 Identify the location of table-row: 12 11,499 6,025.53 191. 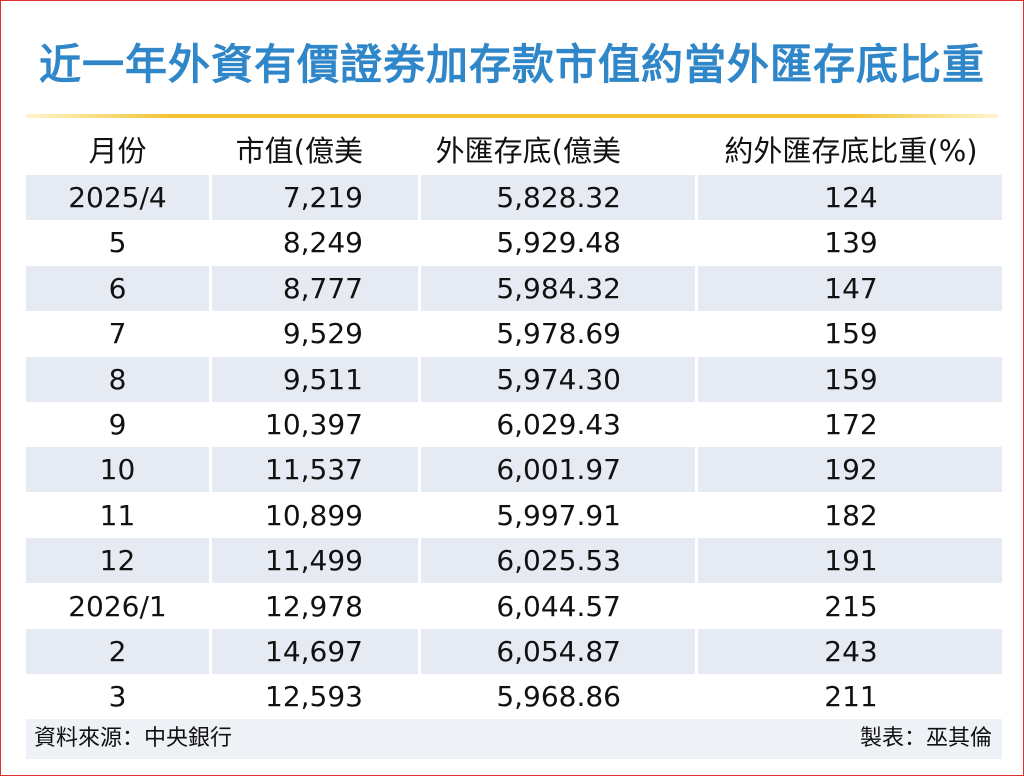
(514, 561).